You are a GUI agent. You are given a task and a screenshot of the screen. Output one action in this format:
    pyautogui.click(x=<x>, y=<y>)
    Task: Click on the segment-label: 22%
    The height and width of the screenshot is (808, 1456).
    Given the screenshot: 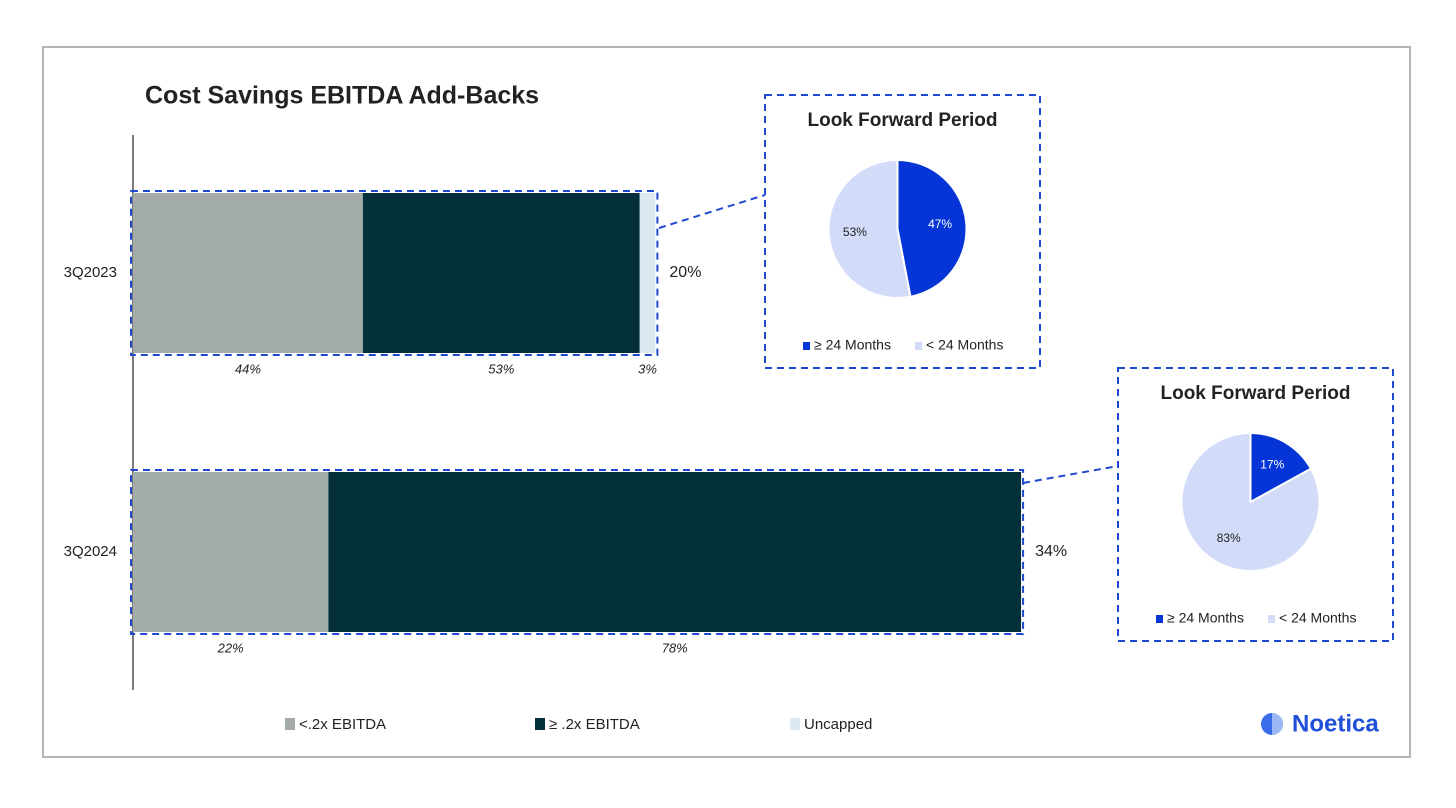 What is the action you would take?
    pyautogui.click(x=230, y=647)
    